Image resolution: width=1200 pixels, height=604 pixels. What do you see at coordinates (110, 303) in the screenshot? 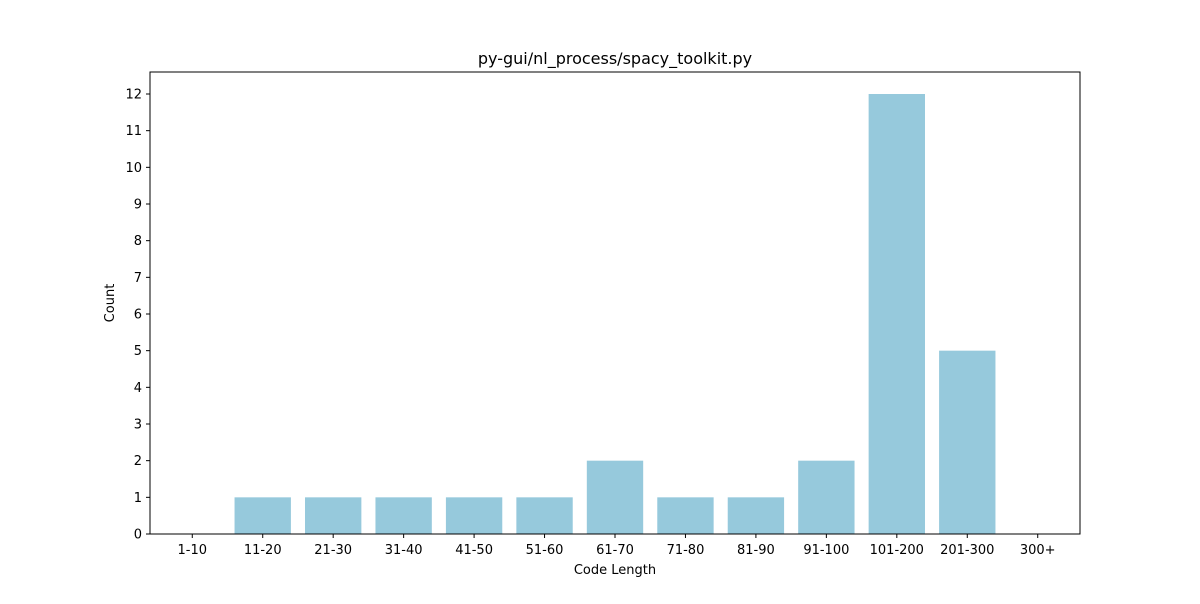
I see `y-axis-label: Count` at bounding box center [110, 303].